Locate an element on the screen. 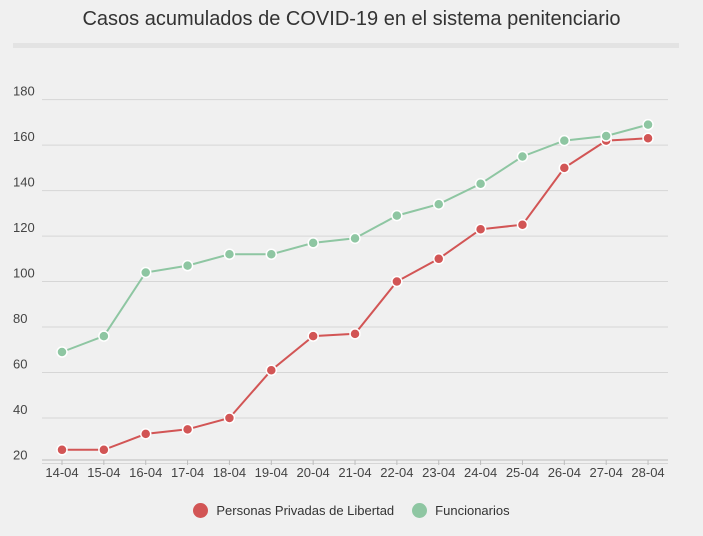  y-tick-label: 140 is located at coordinates (24, 182).